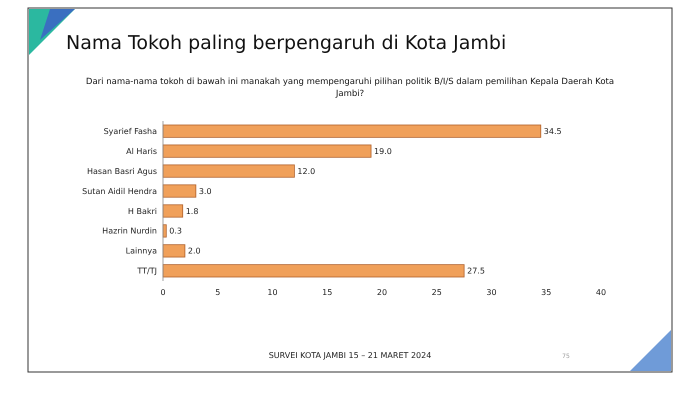 The width and height of the screenshot is (700, 393). What do you see at coordinates (286, 43) in the screenshot?
I see `chart-title: Nama Tokoh paling berpengaruh di Kota Jambi` at bounding box center [286, 43].